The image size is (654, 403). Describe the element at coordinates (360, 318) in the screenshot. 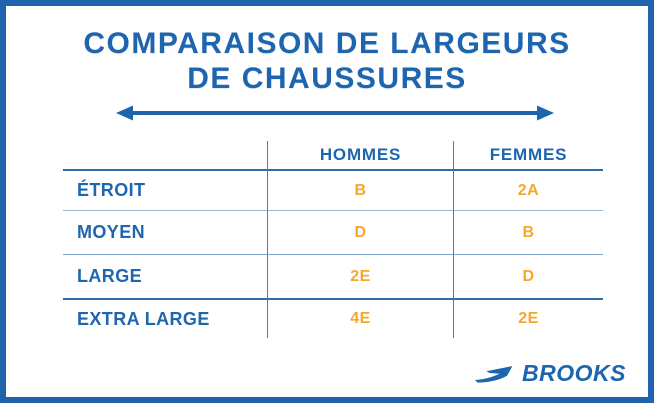

I see `cell-value-hommes: 4E` at that location.